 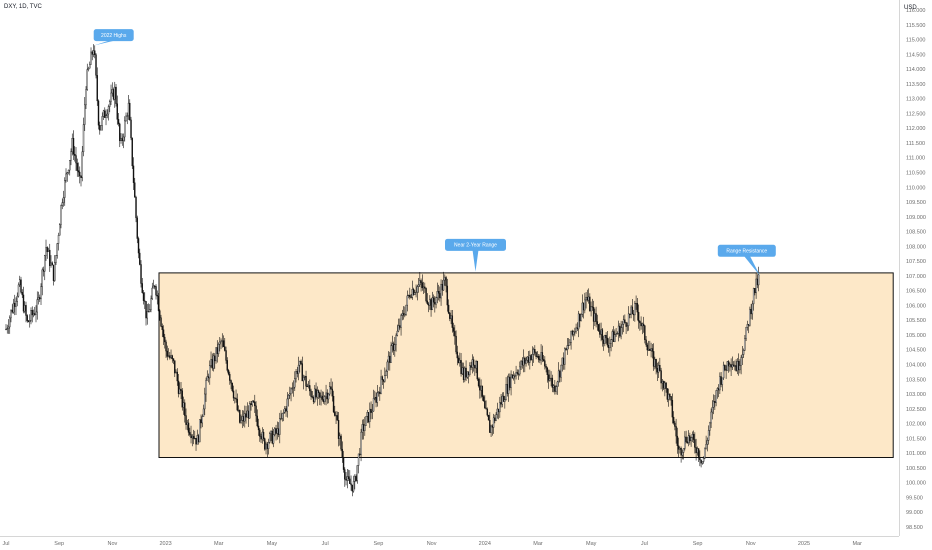 I want to click on price-tick-label: 116.000, so click(x=915, y=11).